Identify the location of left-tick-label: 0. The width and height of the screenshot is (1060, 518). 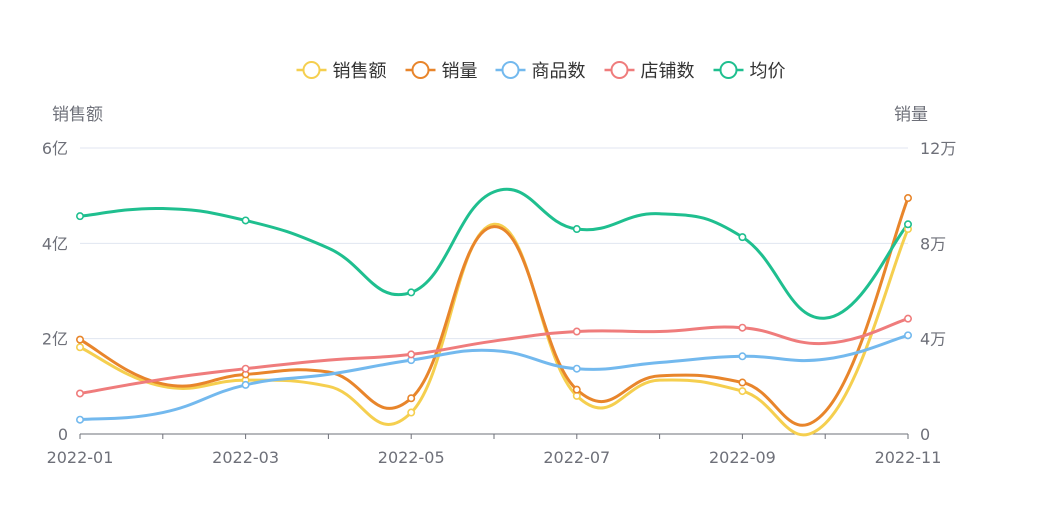
(63, 434).